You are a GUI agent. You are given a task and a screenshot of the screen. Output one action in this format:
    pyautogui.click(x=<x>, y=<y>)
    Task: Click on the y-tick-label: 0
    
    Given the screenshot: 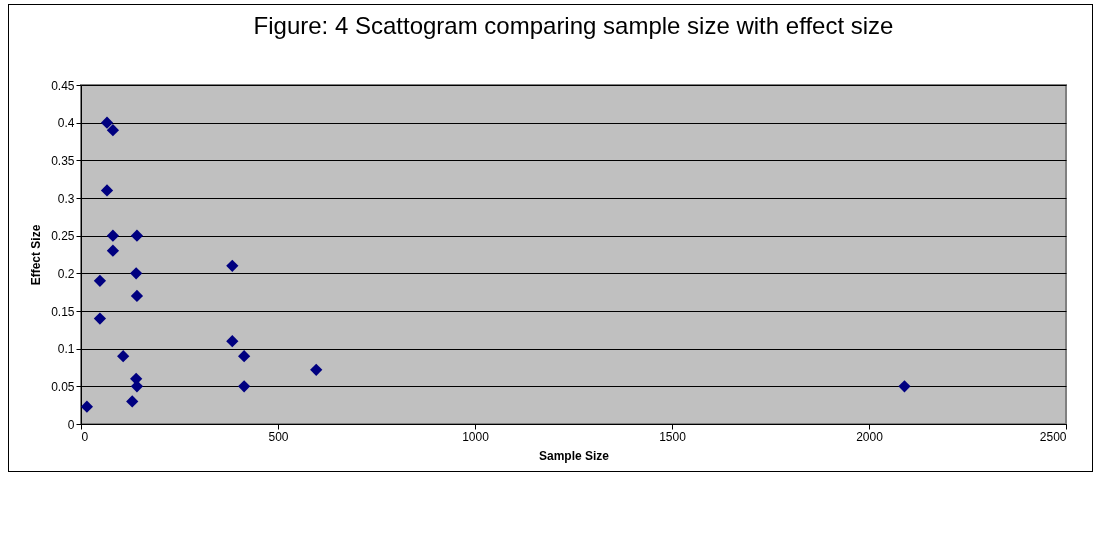 What is the action you would take?
    pyautogui.click(x=71, y=424)
    